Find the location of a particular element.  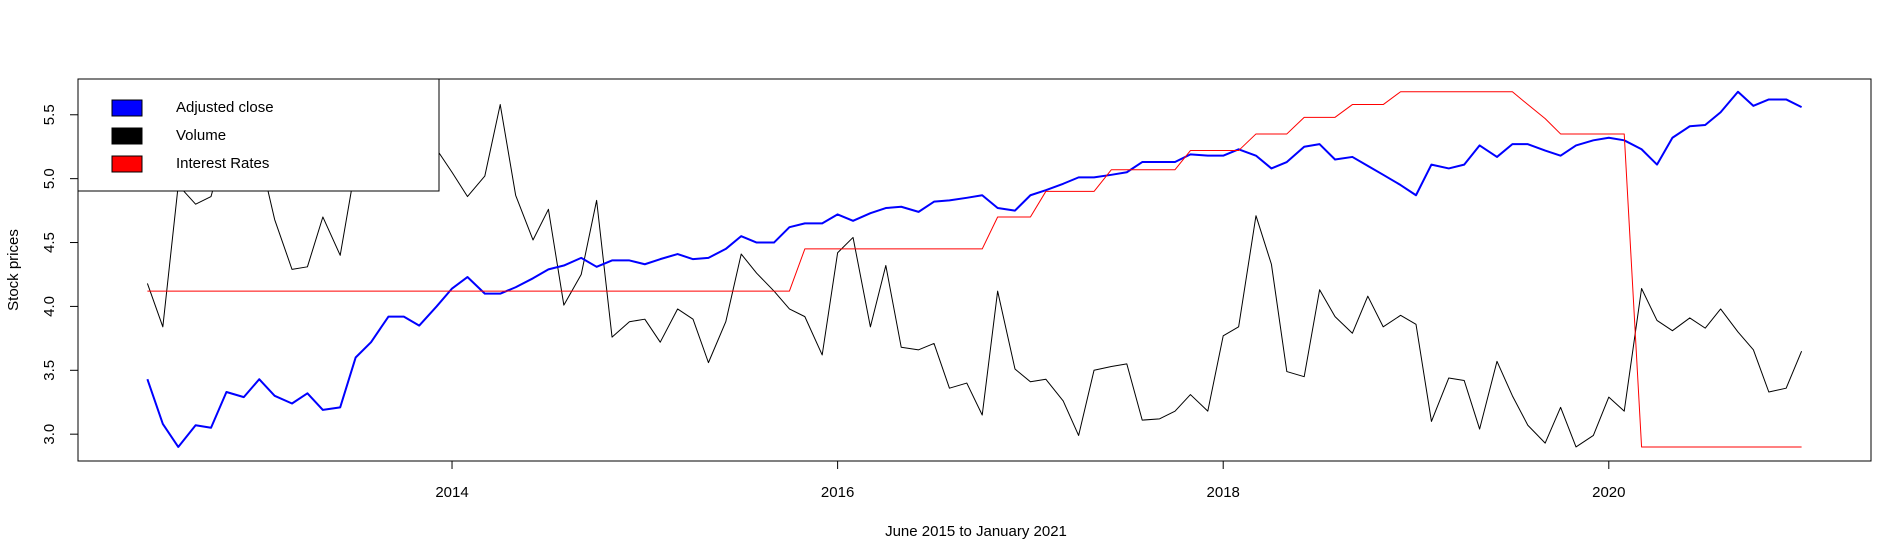

x-tick-label: 2020 is located at coordinates (1608, 492).